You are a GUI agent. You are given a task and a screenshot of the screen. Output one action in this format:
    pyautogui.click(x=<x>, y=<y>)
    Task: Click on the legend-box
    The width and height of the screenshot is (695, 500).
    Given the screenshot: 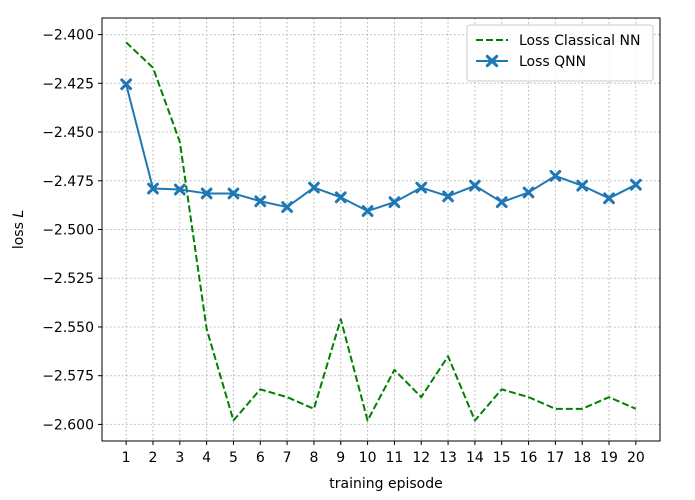 What is the action you would take?
    pyautogui.click(x=560, y=53)
    